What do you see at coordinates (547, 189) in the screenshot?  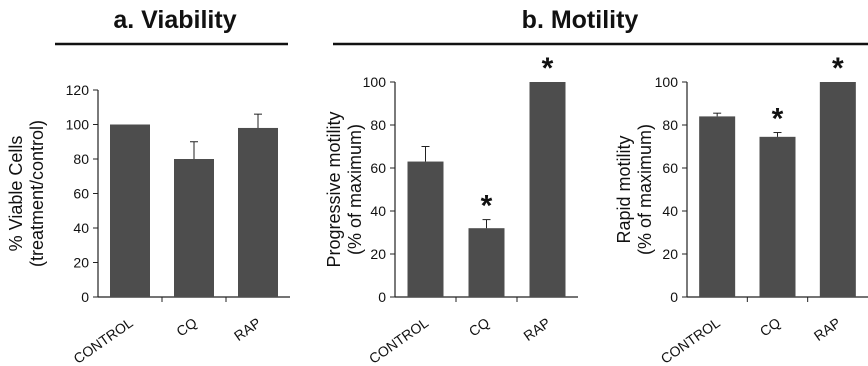 I see `panel-2-bar-rap` at bounding box center [547, 189].